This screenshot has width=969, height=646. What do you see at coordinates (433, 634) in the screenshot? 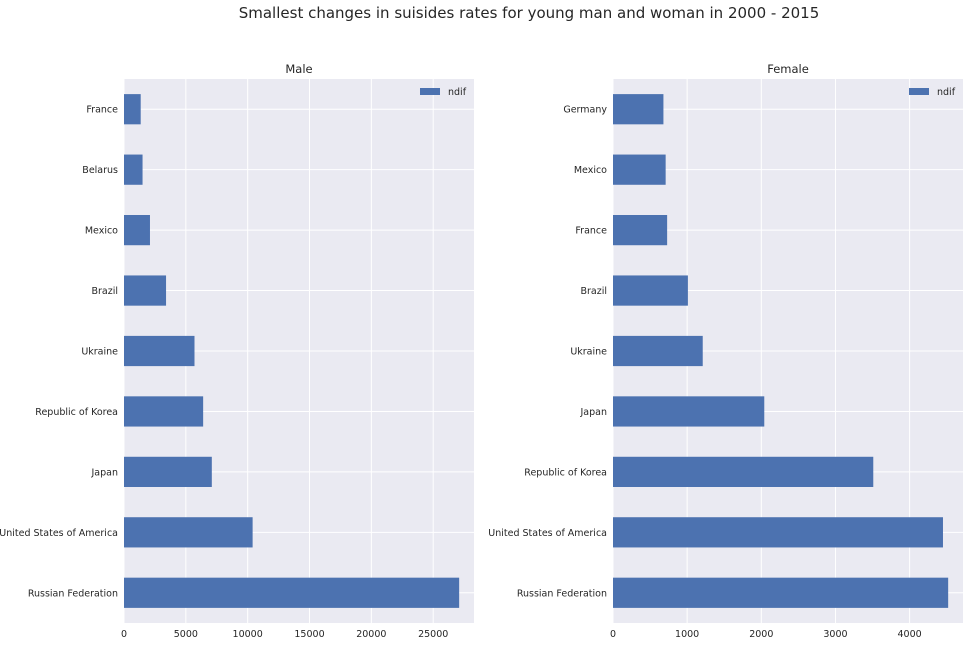
I see `male-xtick-label: 25000` at bounding box center [433, 634].